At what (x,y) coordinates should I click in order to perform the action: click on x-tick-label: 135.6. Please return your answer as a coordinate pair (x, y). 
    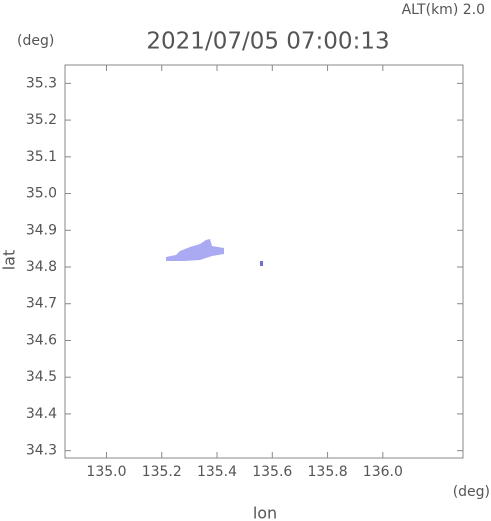
    Looking at the image, I should click on (272, 472).